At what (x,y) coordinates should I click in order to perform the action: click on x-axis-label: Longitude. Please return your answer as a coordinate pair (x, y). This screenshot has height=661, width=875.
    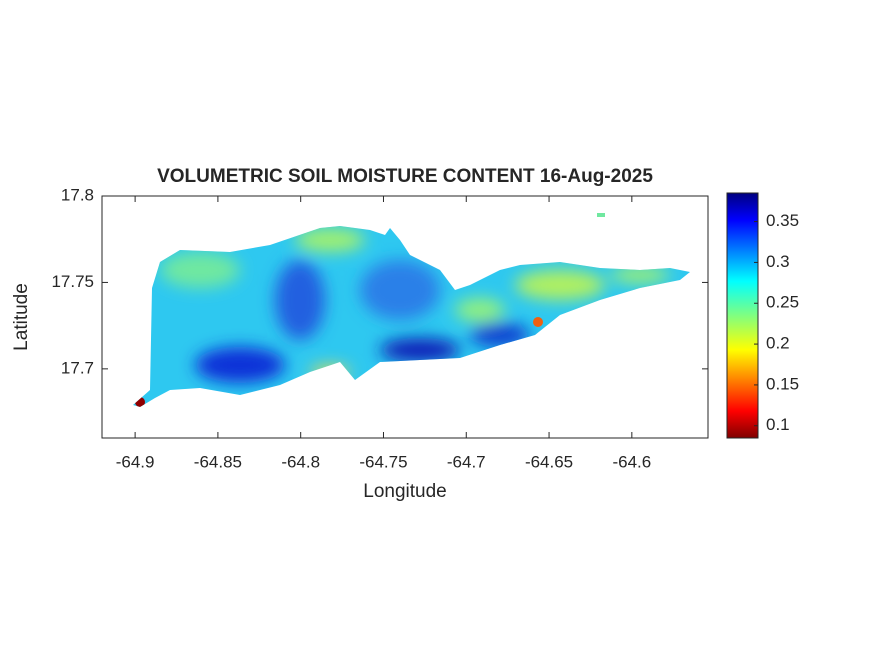
    Looking at the image, I should click on (404, 491).